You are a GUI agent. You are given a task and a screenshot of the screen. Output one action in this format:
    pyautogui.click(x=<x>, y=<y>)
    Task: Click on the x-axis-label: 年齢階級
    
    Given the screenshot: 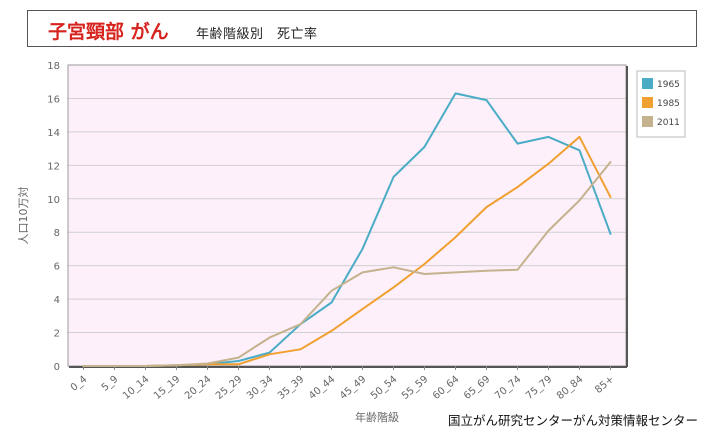 What is the action you would take?
    pyautogui.click(x=377, y=417)
    